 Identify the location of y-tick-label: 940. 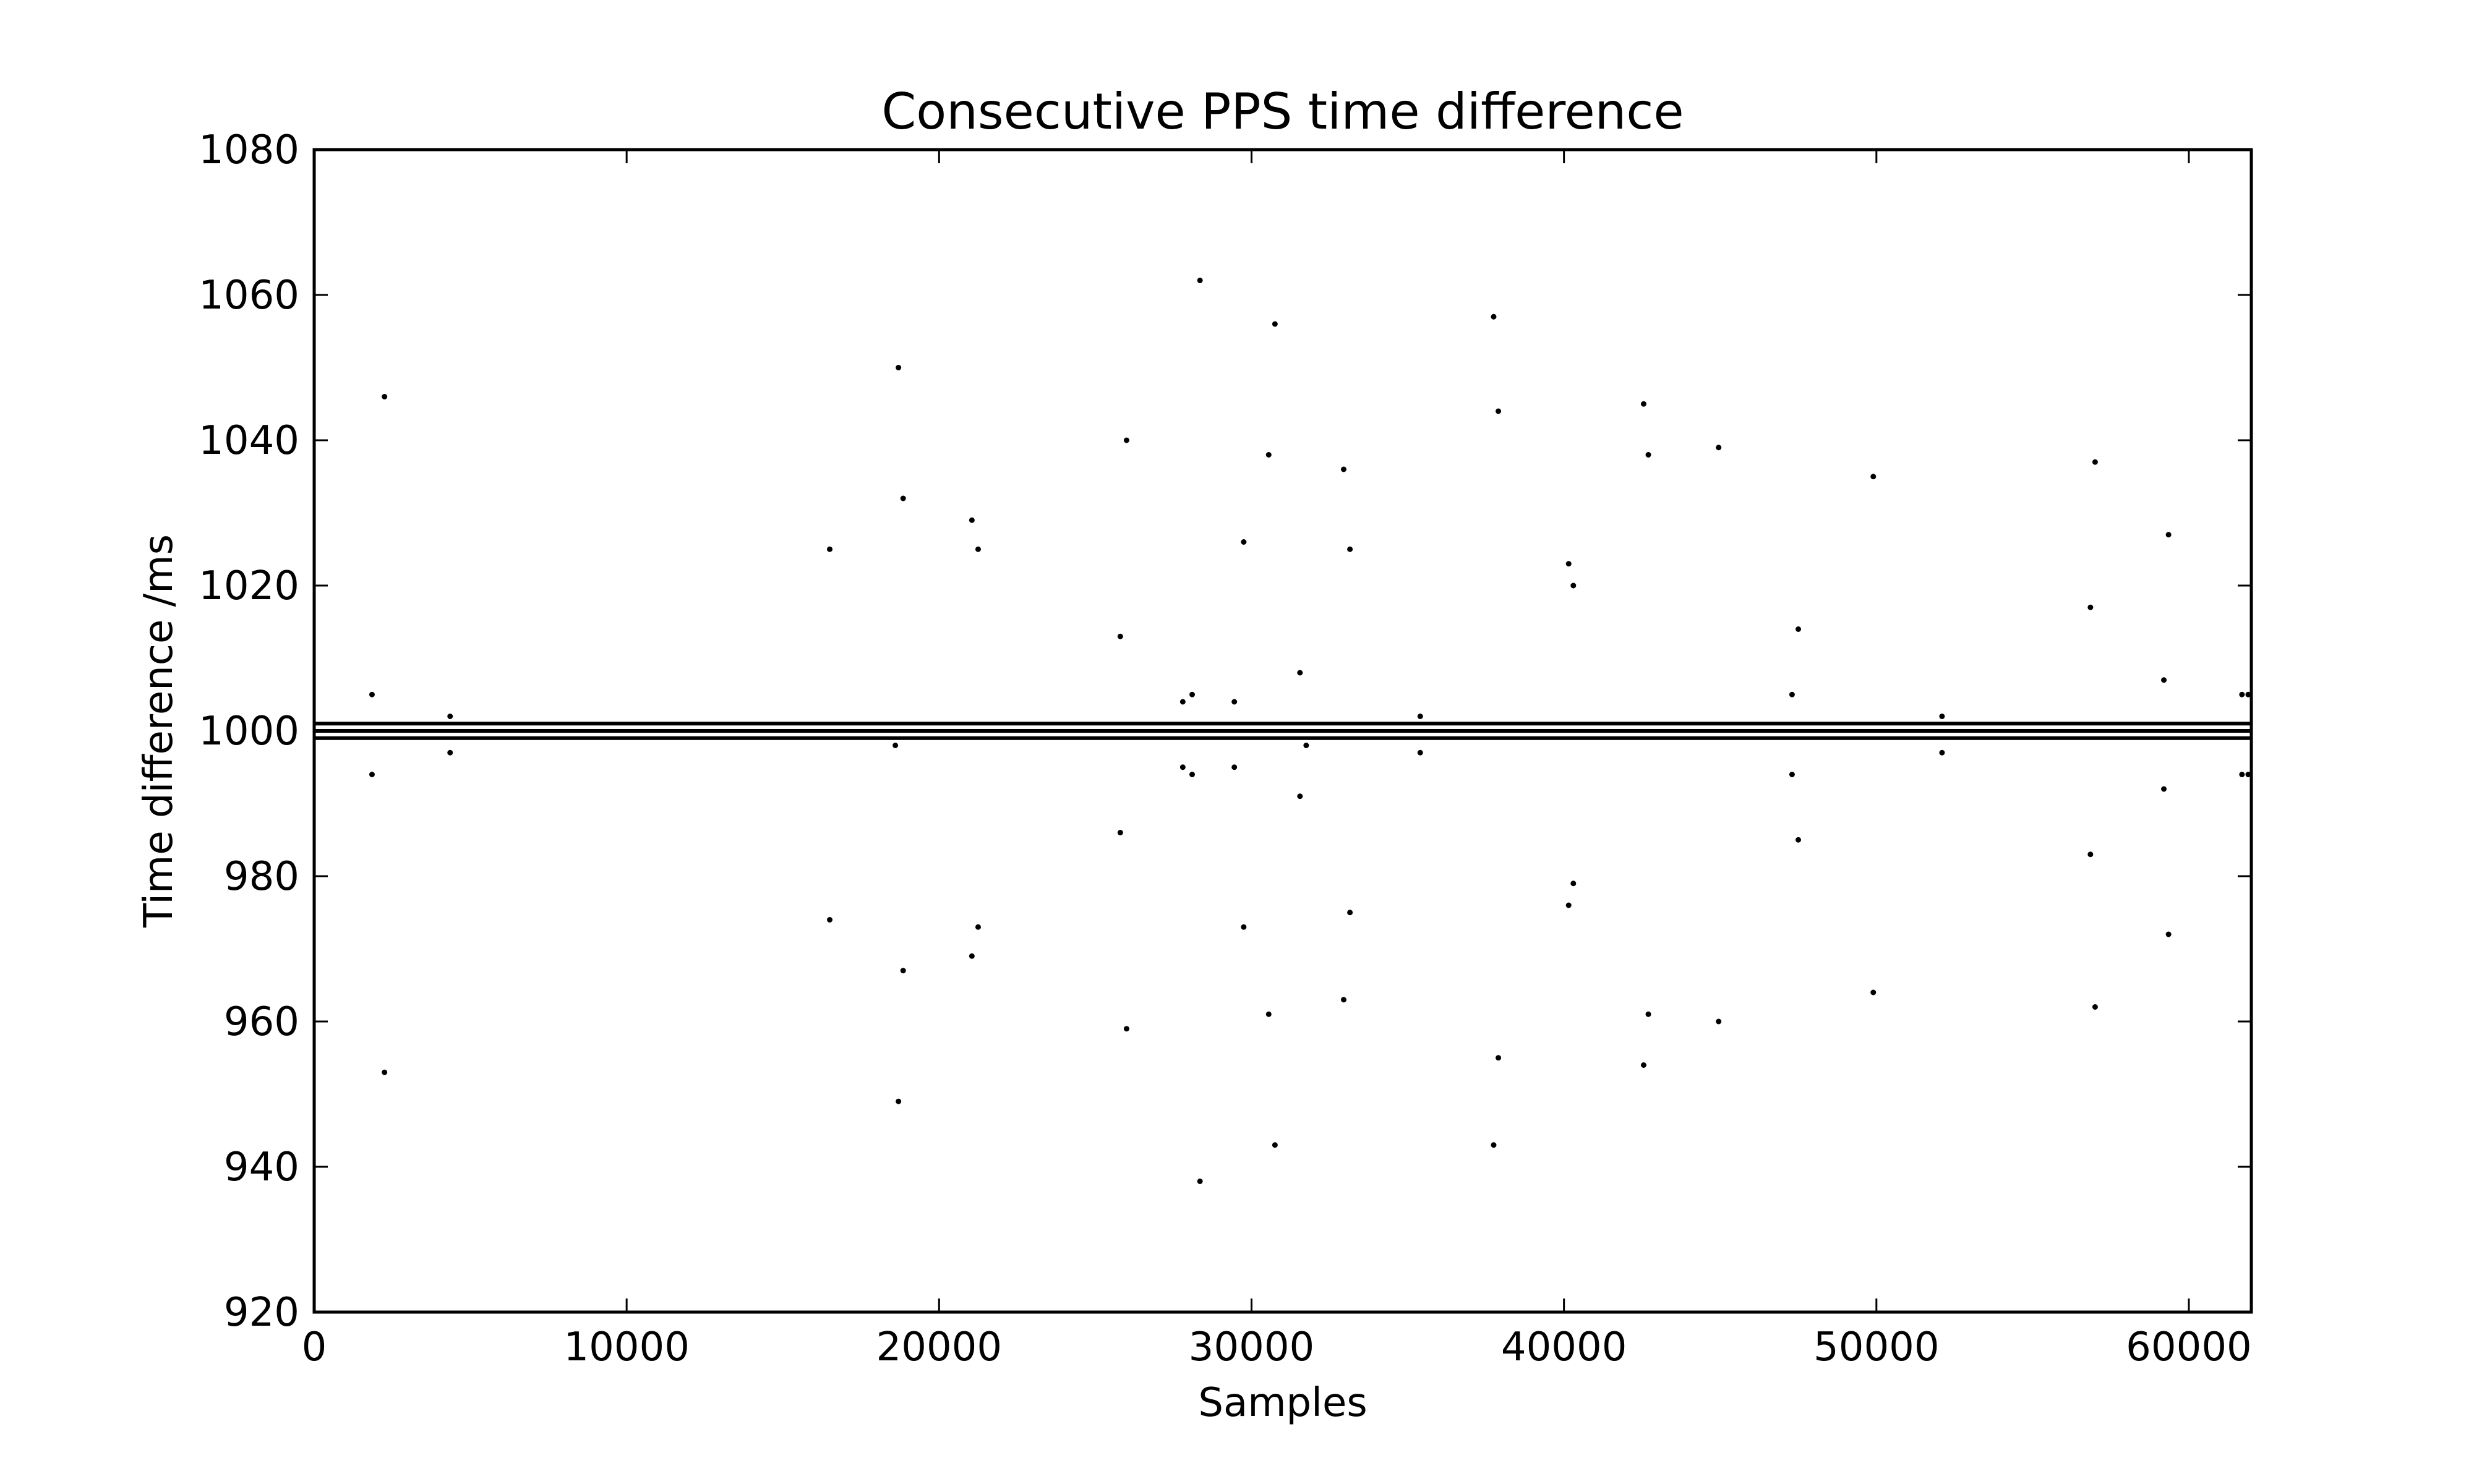
(261, 1167).